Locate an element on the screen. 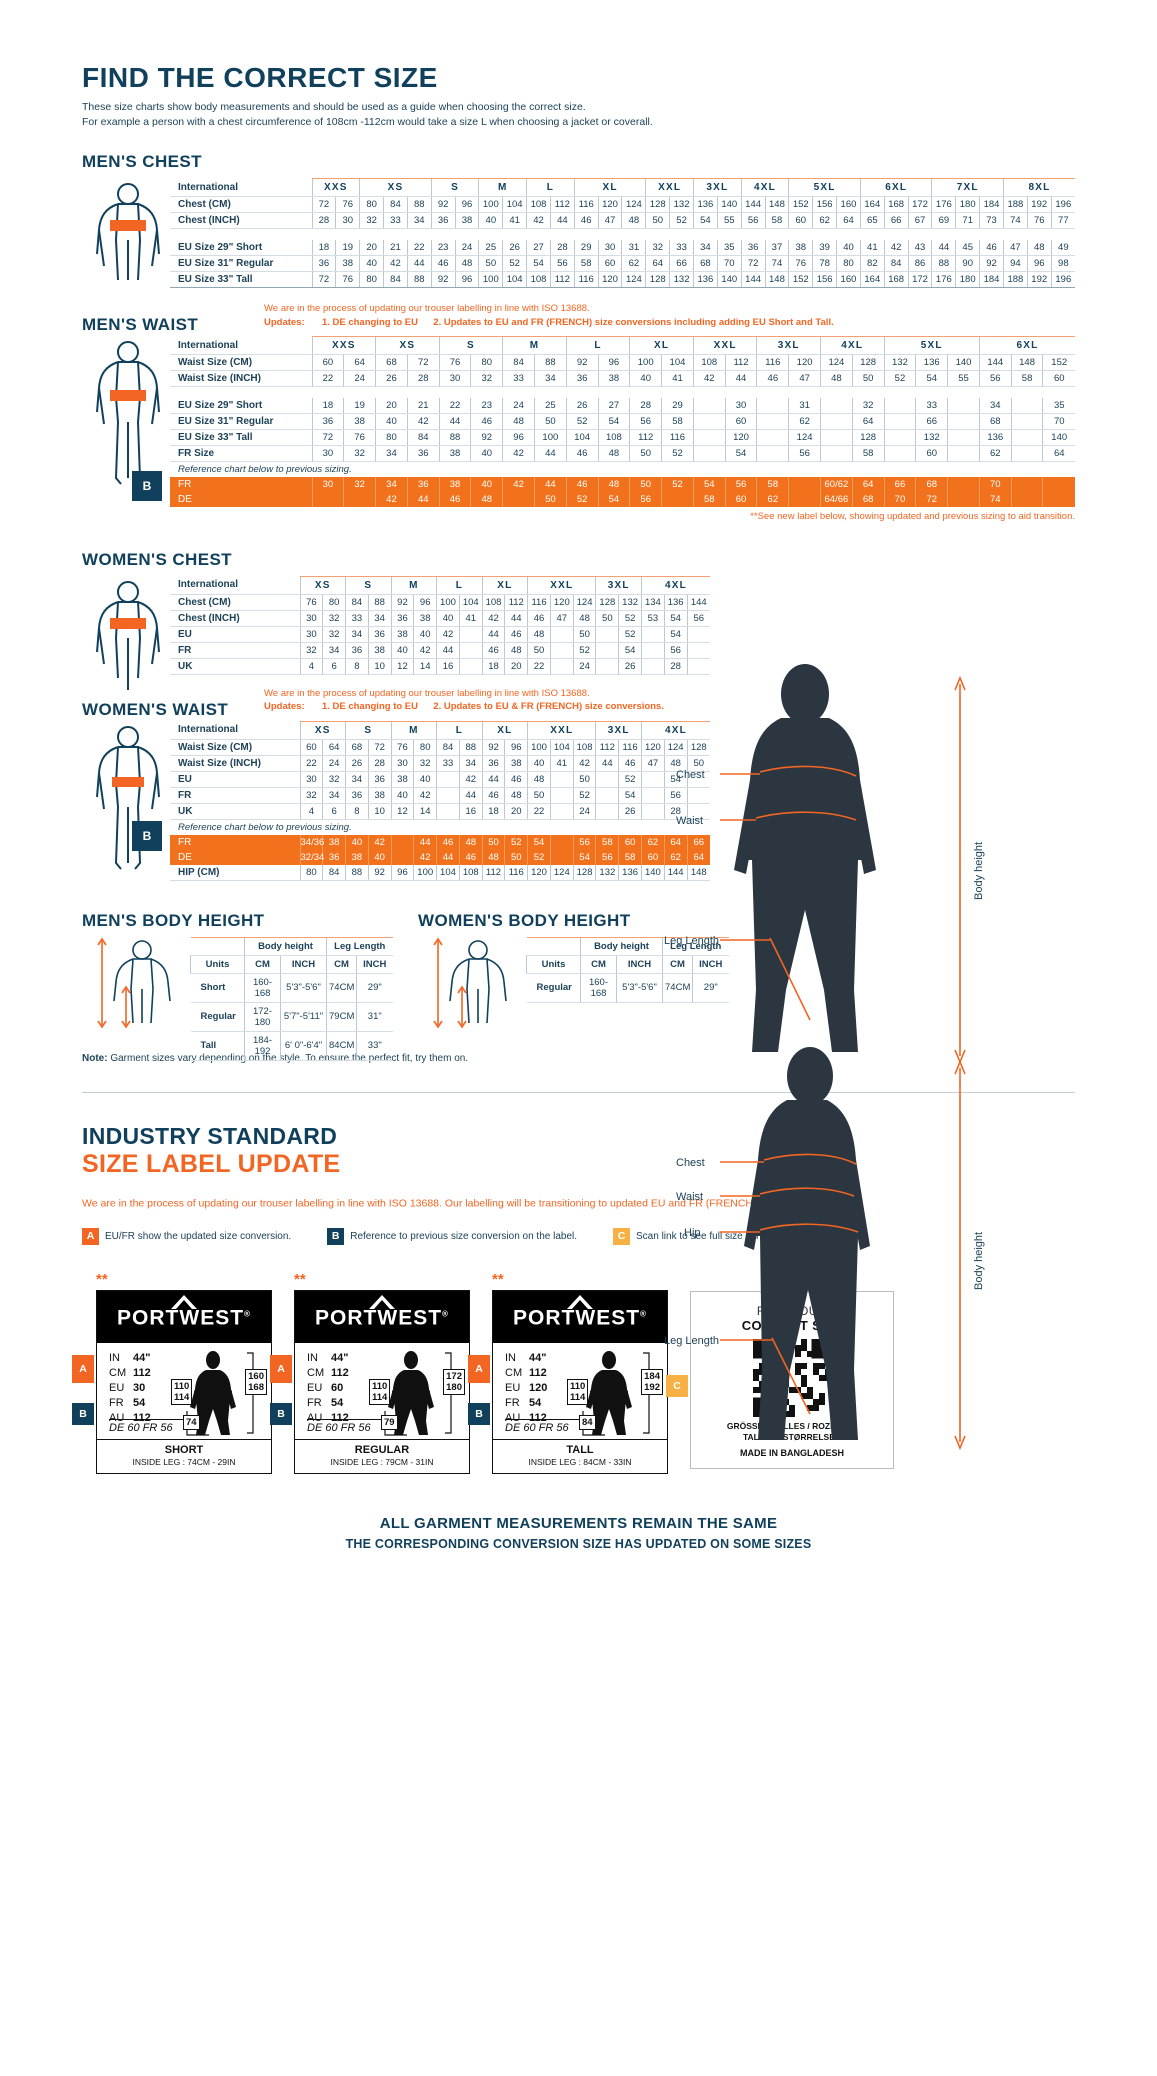  mens-waist-cell: 62 is located at coordinates (804, 421).